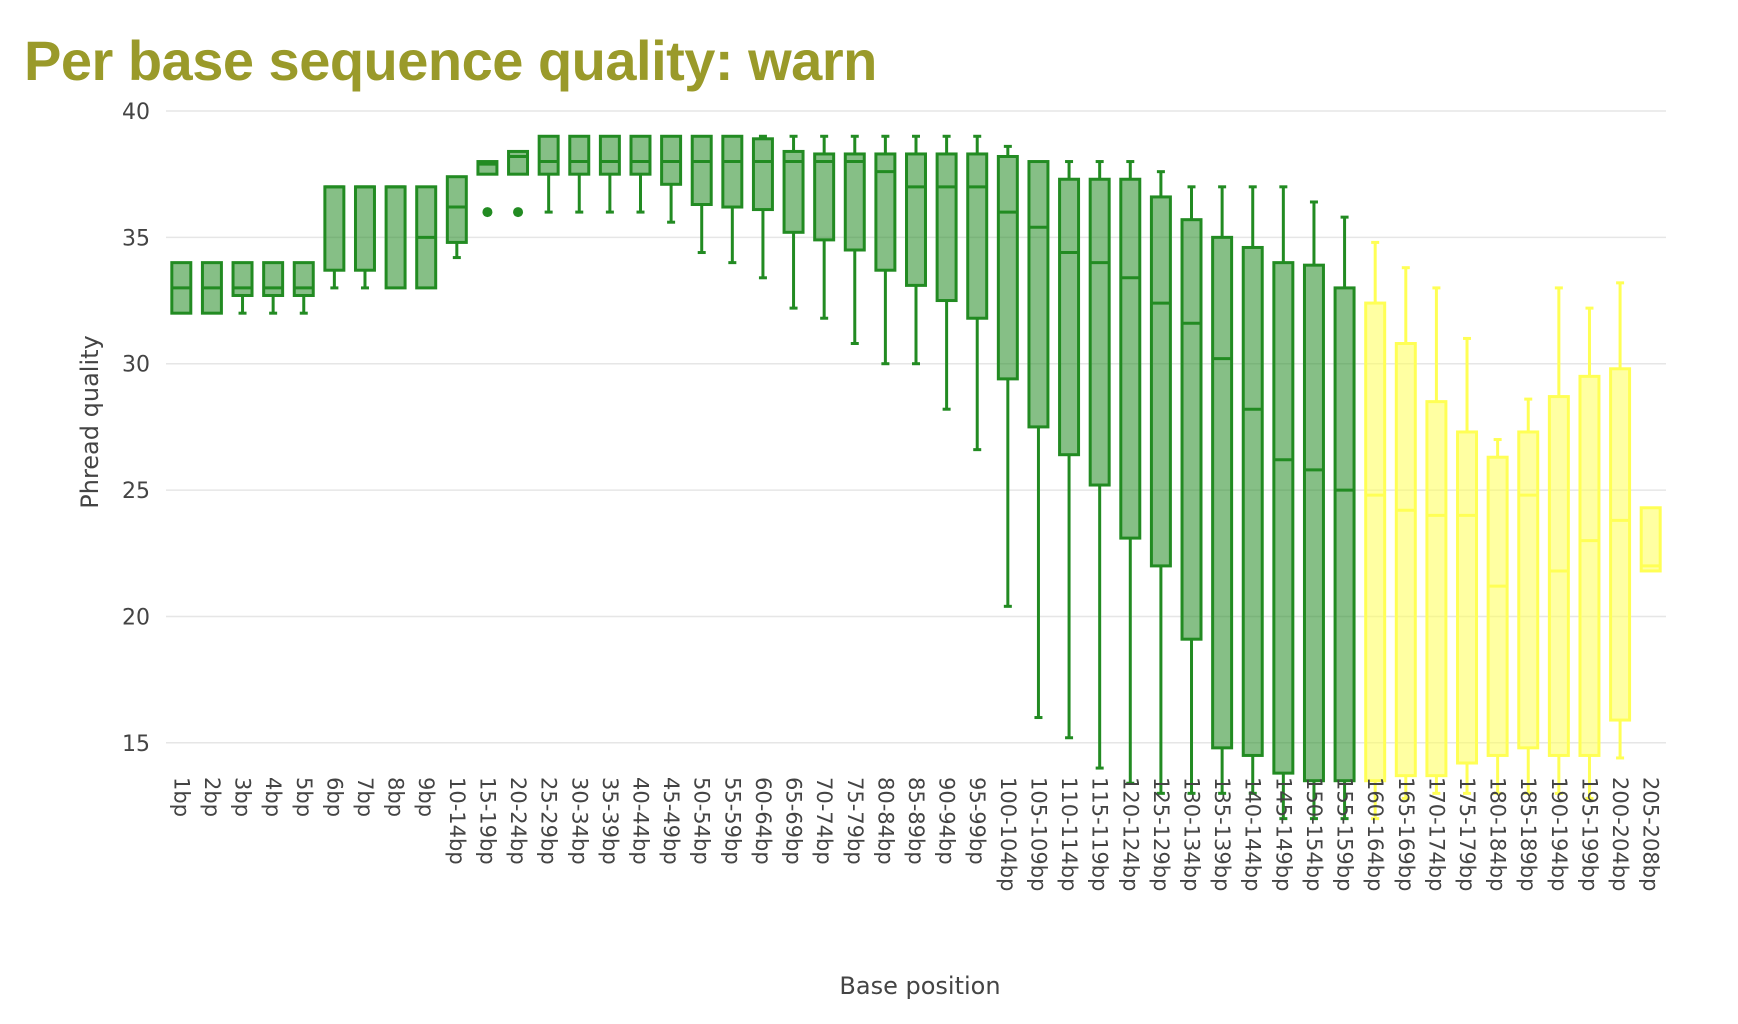 The image size is (1738, 1024). I want to click on box-200-204bp, so click(1620, 520).